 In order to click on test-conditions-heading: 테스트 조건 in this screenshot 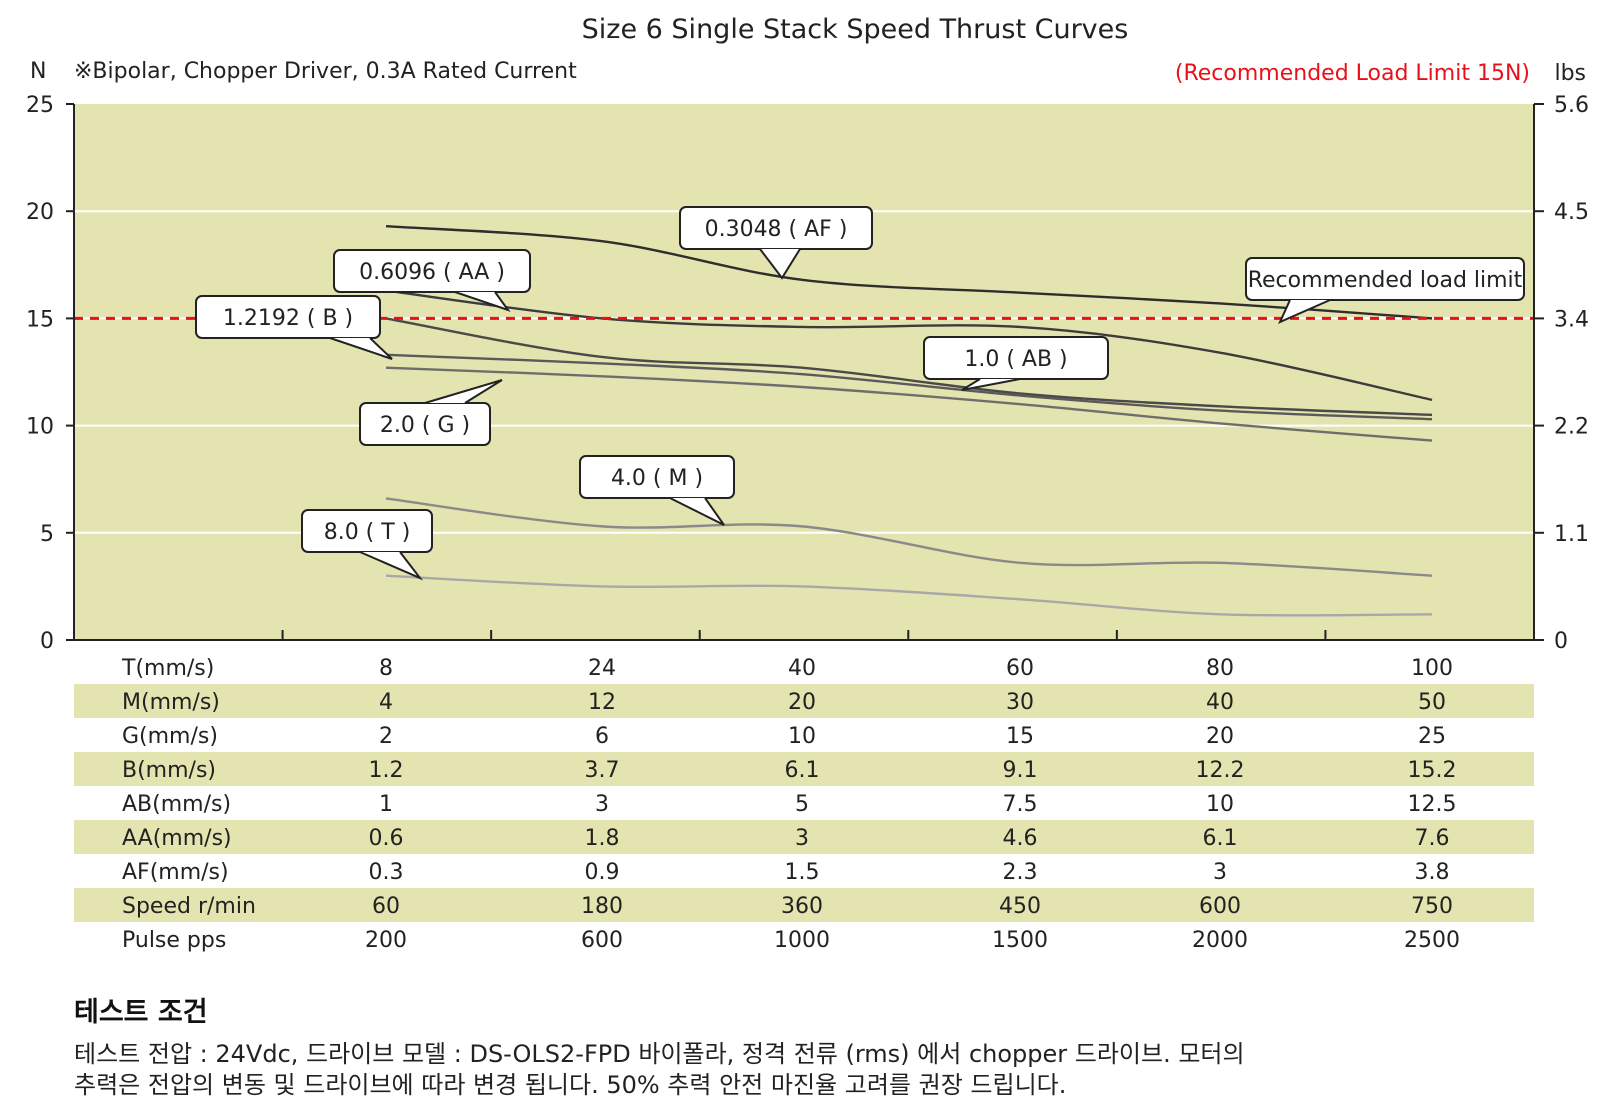, I will do `click(141, 1012)`.